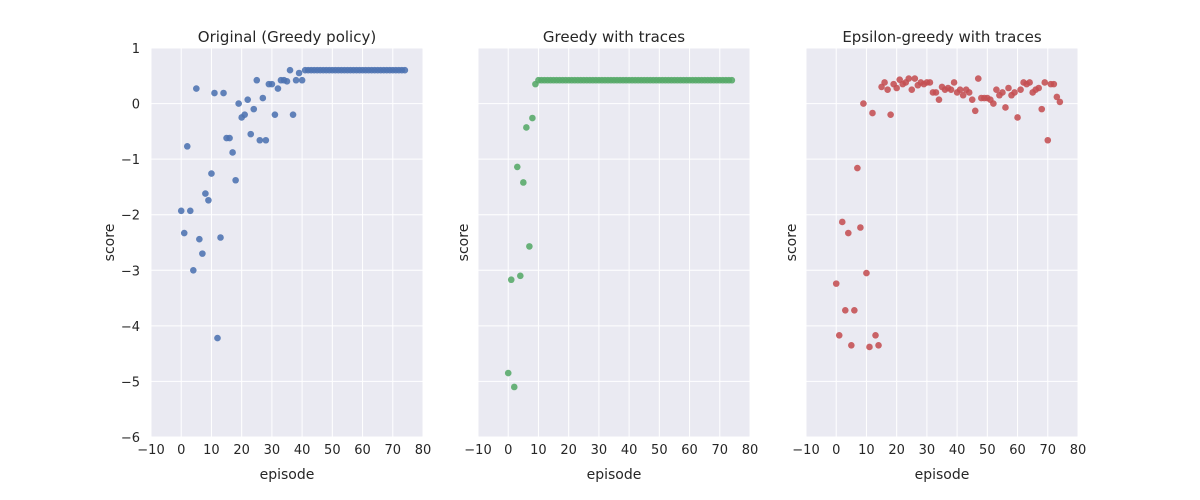  What do you see at coordinates (614, 37) in the screenshot?
I see `chart-title: Greedy with traces` at bounding box center [614, 37].